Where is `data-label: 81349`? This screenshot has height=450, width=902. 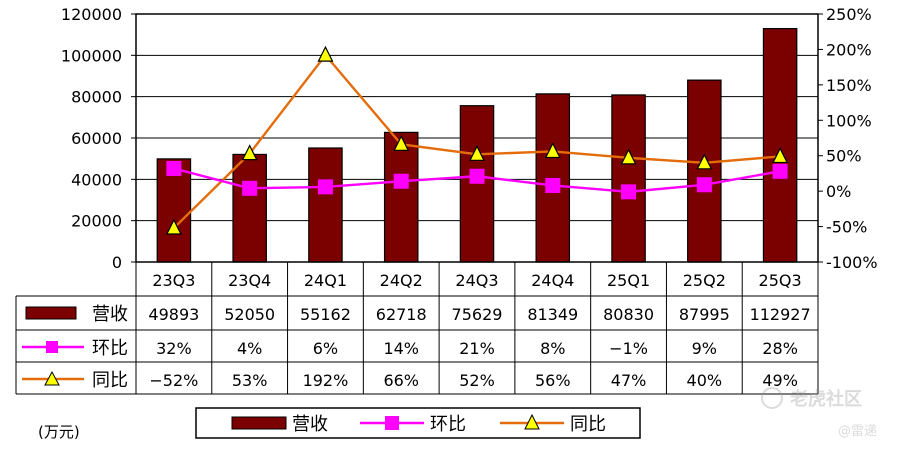 data-label: 81349 is located at coordinates (552, 314).